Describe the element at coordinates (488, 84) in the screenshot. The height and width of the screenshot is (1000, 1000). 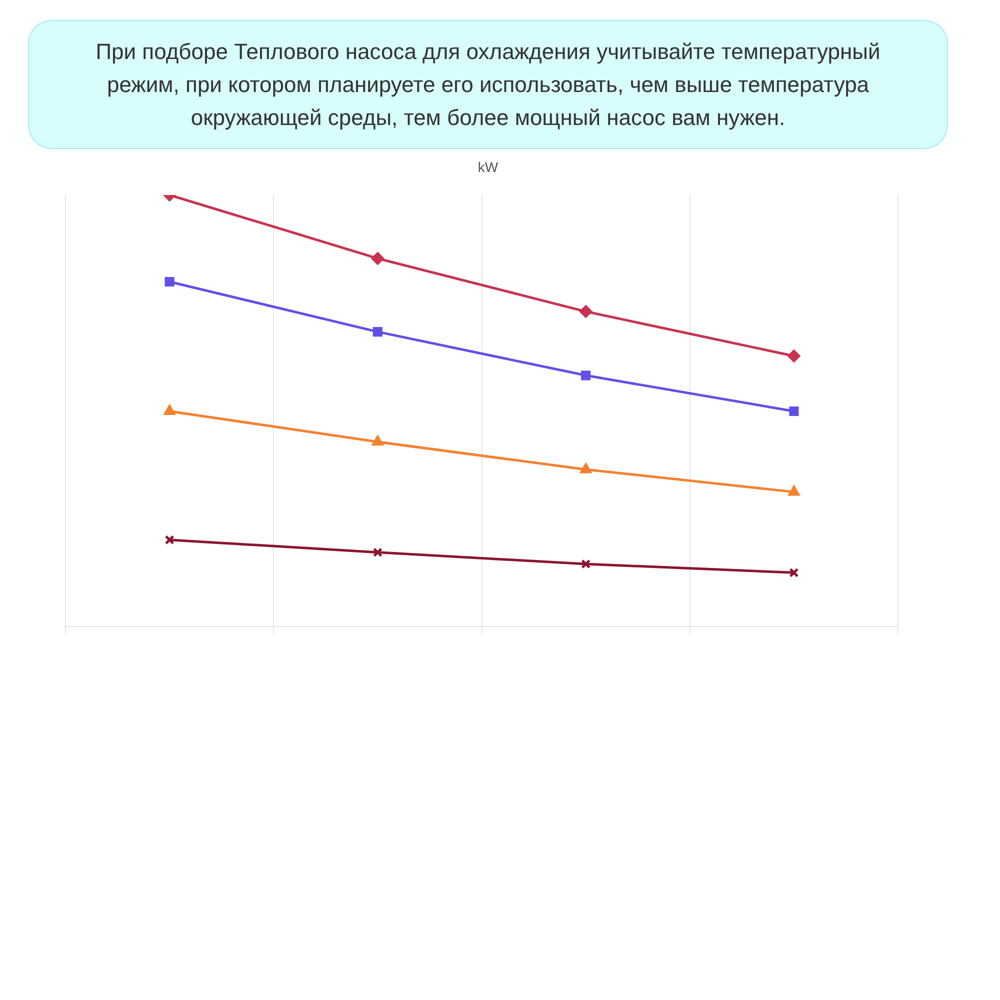
I see `chart-title: При подборе Теплового насоса для охлаждения учитывайте температурный режим, при котором планируете его использовать, чем выше температура окружающей среды, тем более мощный насос вам нужен.` at that location.